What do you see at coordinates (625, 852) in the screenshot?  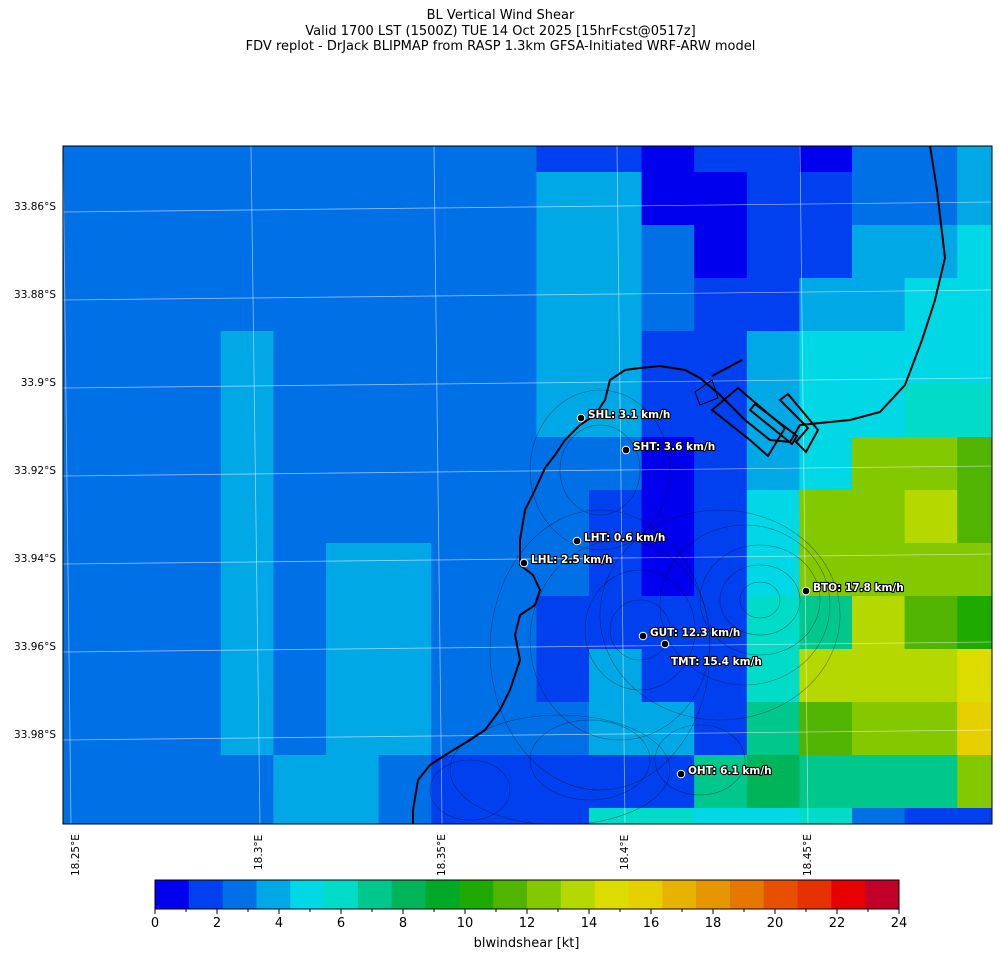 I see `lon-label: 18.4°E` at bounding box center [625, 852].